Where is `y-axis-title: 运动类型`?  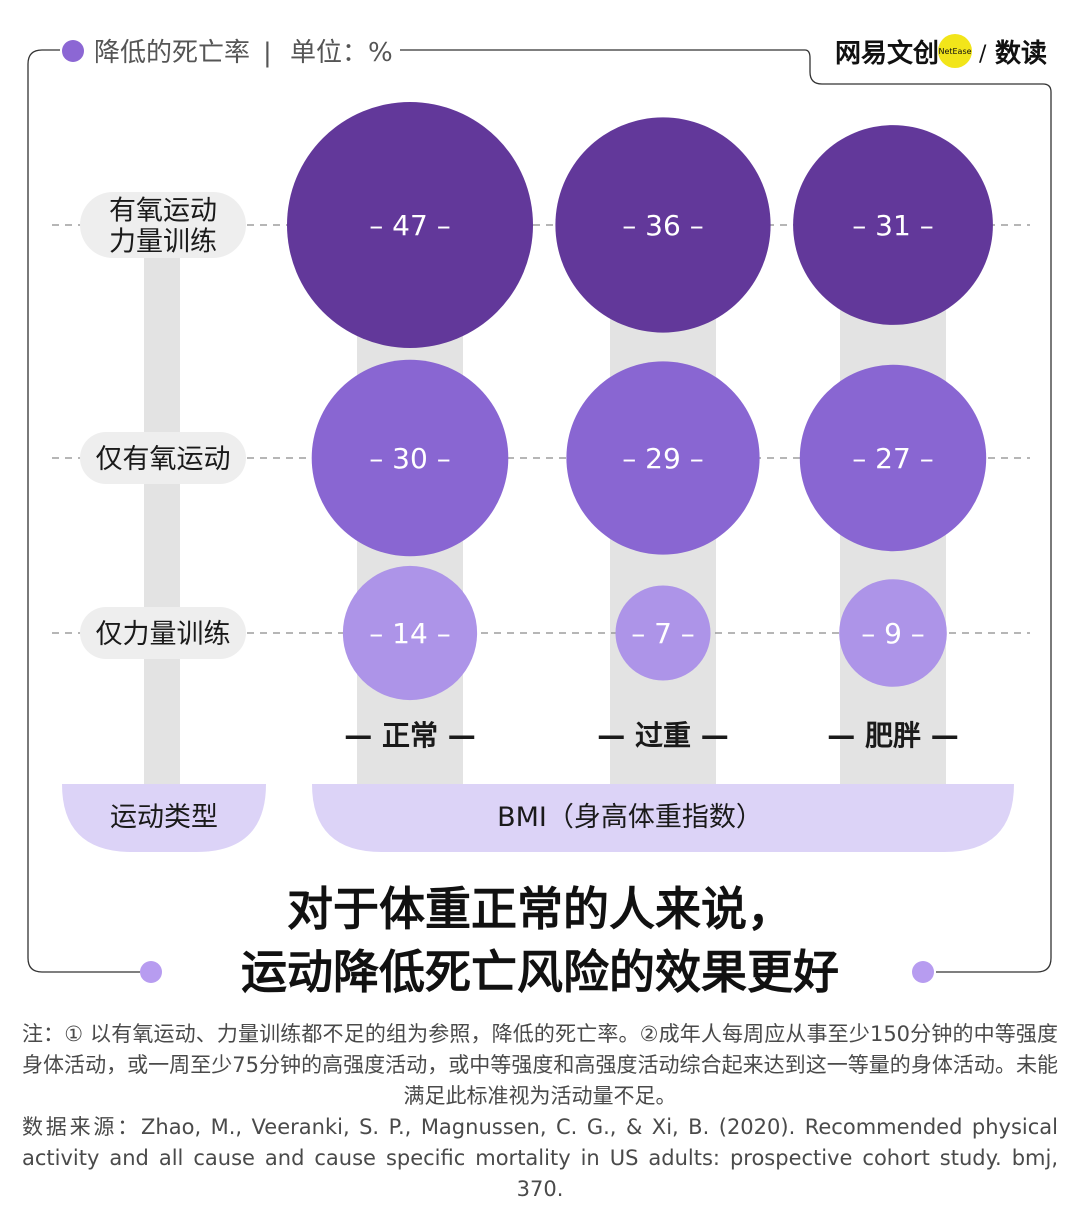 y-axis-title: 运动类型 is located at coordinates (164, 817).